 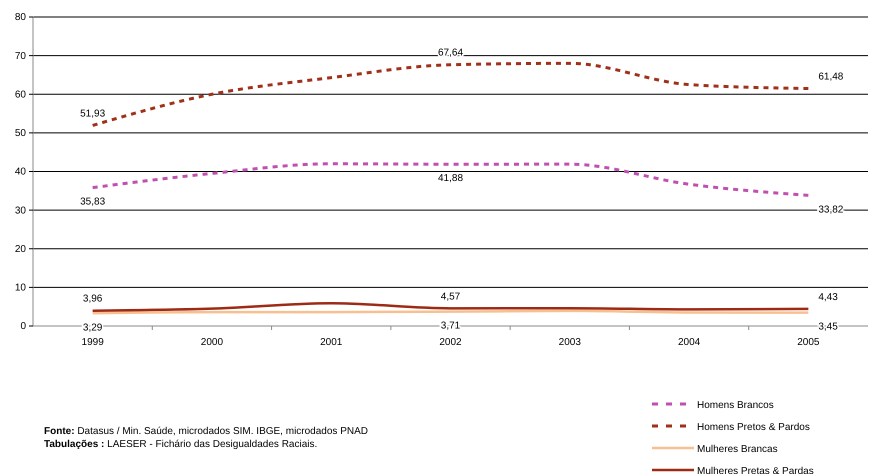 I want to click on y-tick-label: 40, so click(x=20, y=172).